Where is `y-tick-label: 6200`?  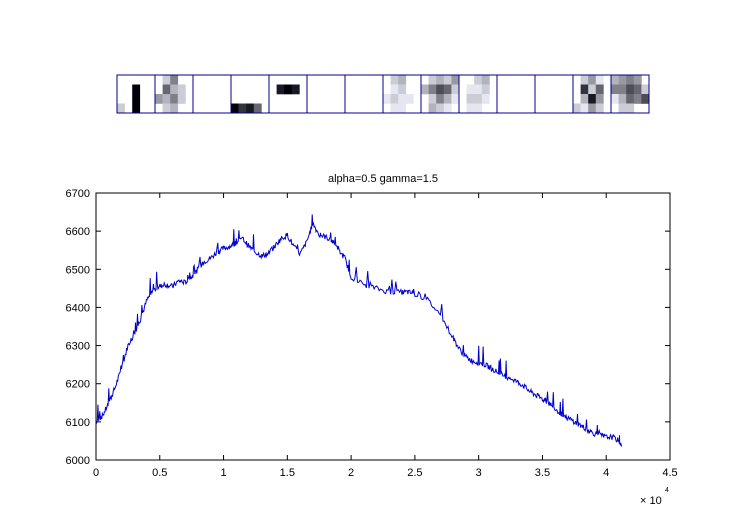 y-tick-label: 6200 is located at coordinates (78, 385).